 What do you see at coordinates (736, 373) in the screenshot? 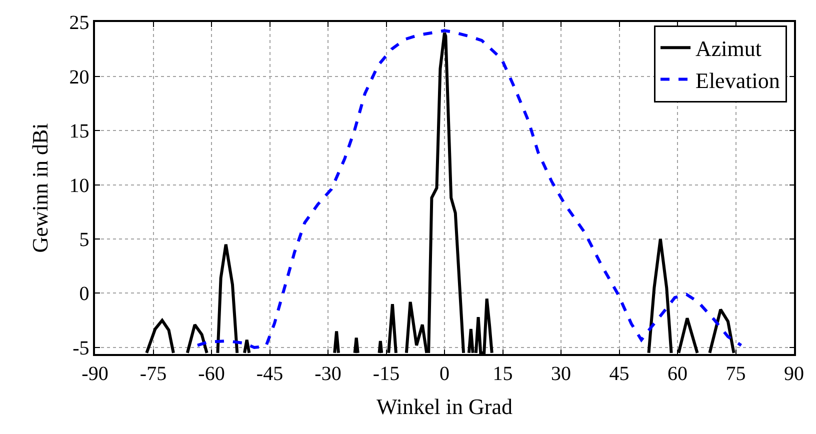
I see `x-tick-label: 75` at bounding box center [736, 373].